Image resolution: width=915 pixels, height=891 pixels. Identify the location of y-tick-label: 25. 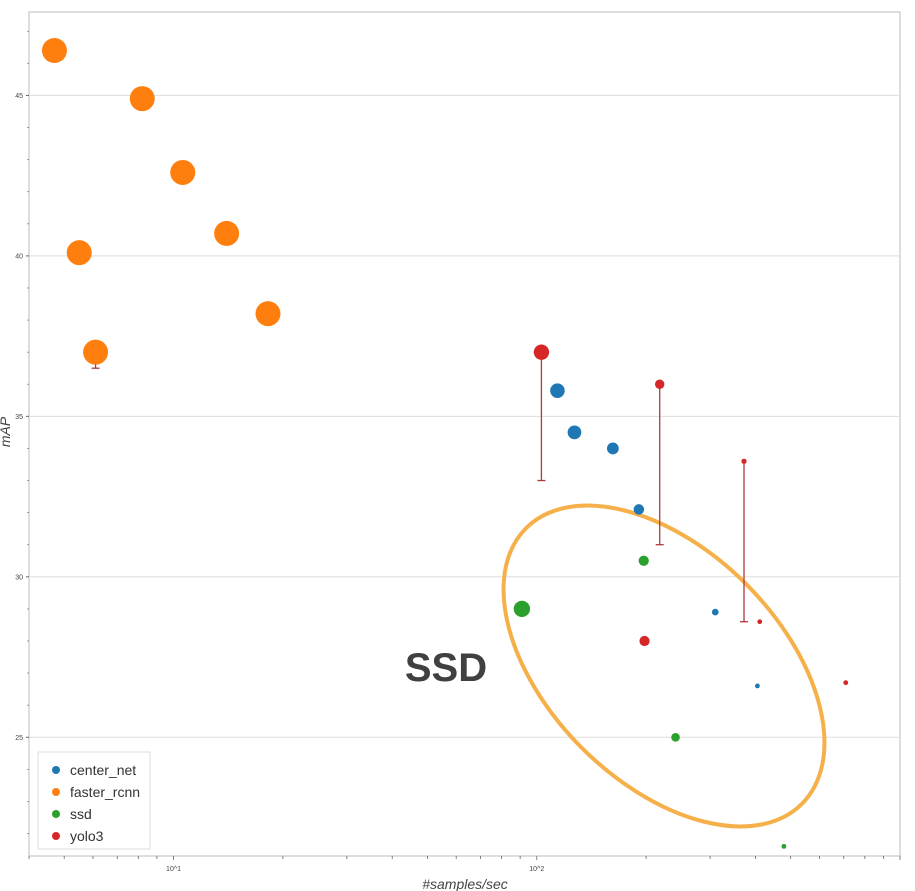
(19, 738).